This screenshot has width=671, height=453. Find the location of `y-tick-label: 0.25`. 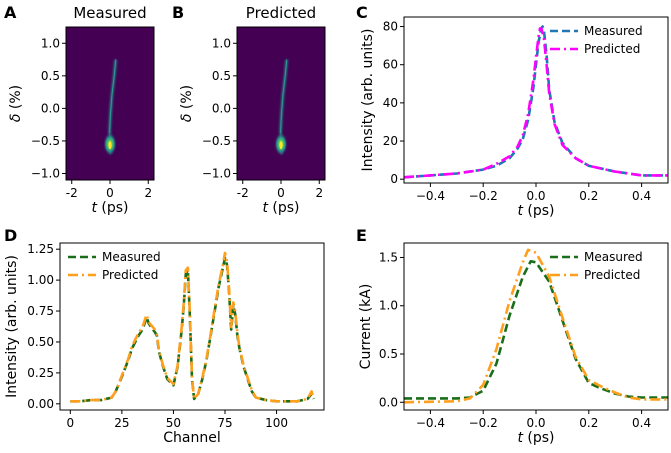

y-tick-label: 0.25 is located at coordinates (40, 373).